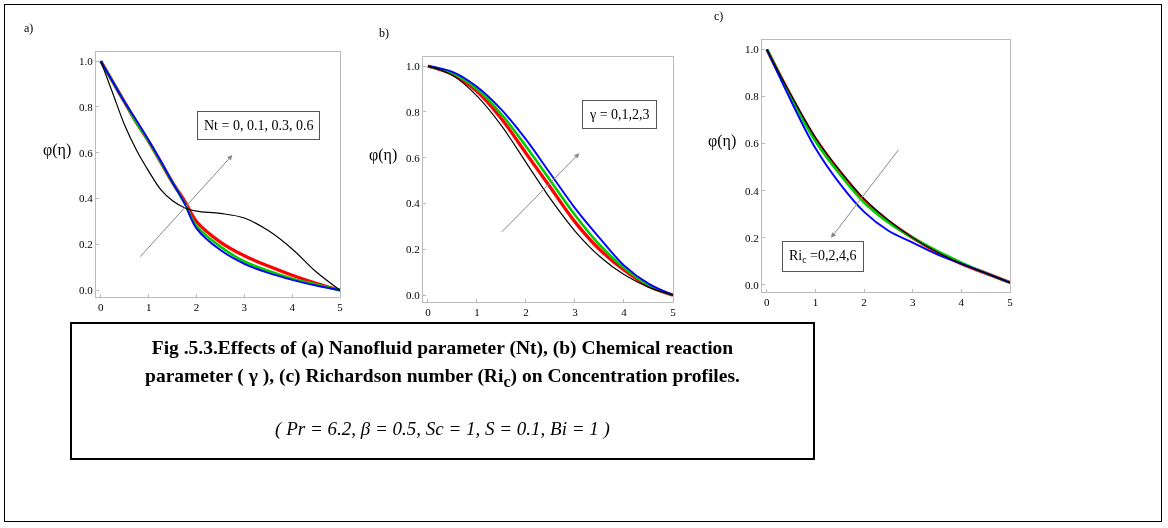 The image size is (1168, 528). What do you see at coordinates (619, 114) in the screenshot?
I see `annotation: γ = 0,1,2,3` at bounding box center [619, 114].